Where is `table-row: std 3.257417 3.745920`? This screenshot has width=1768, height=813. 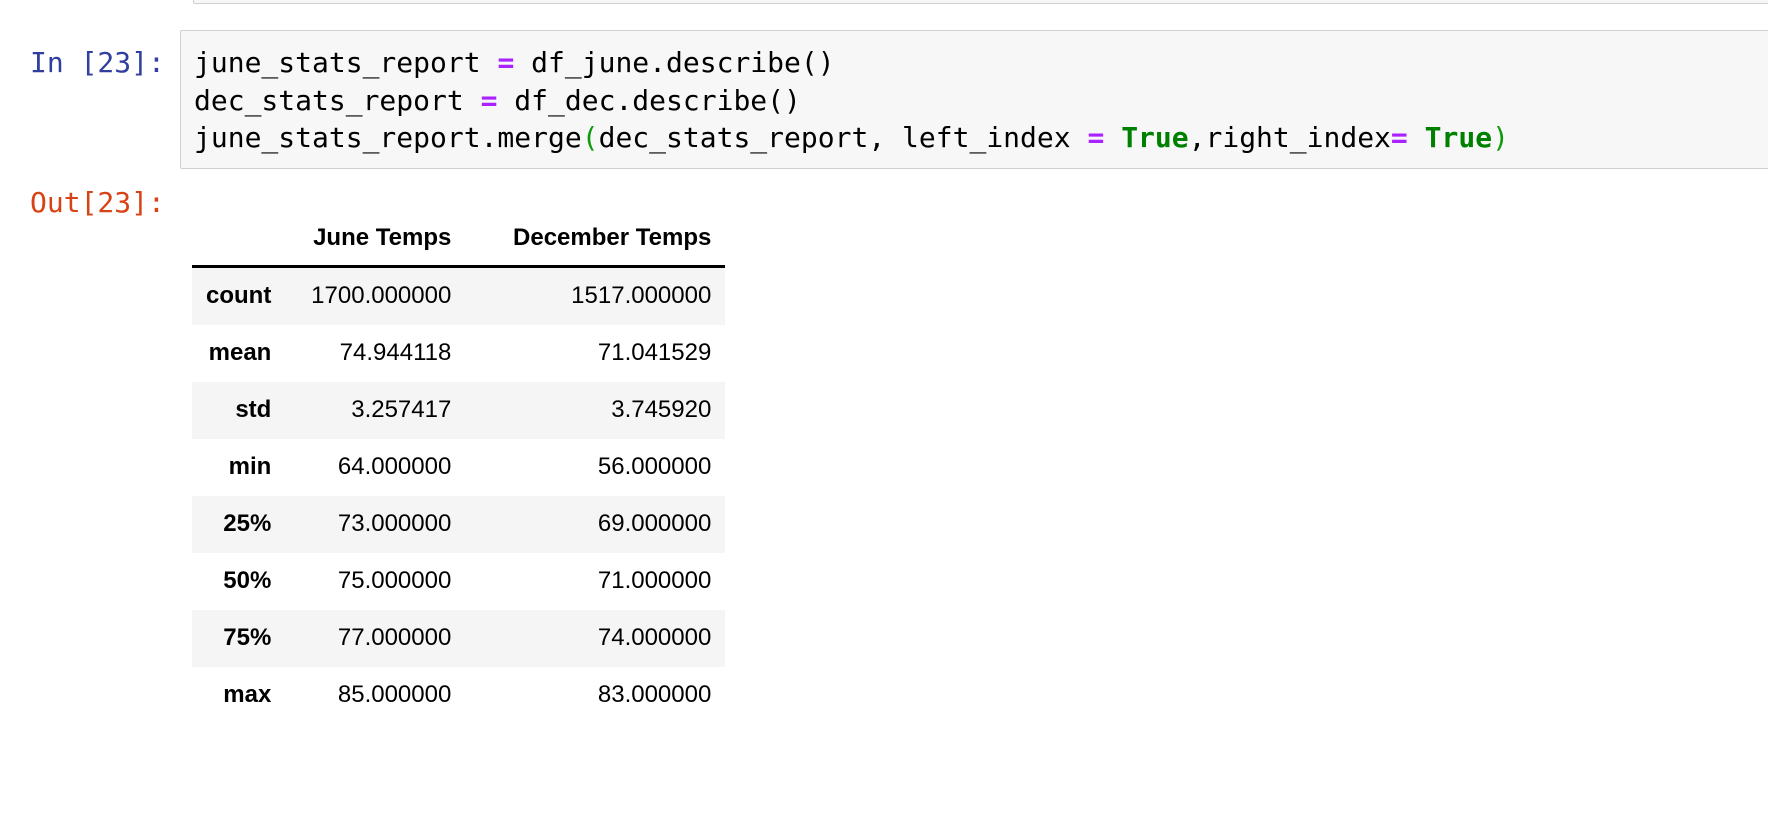
table-row: std 3.257417 3.745920 is located at coordinates (459, 410).